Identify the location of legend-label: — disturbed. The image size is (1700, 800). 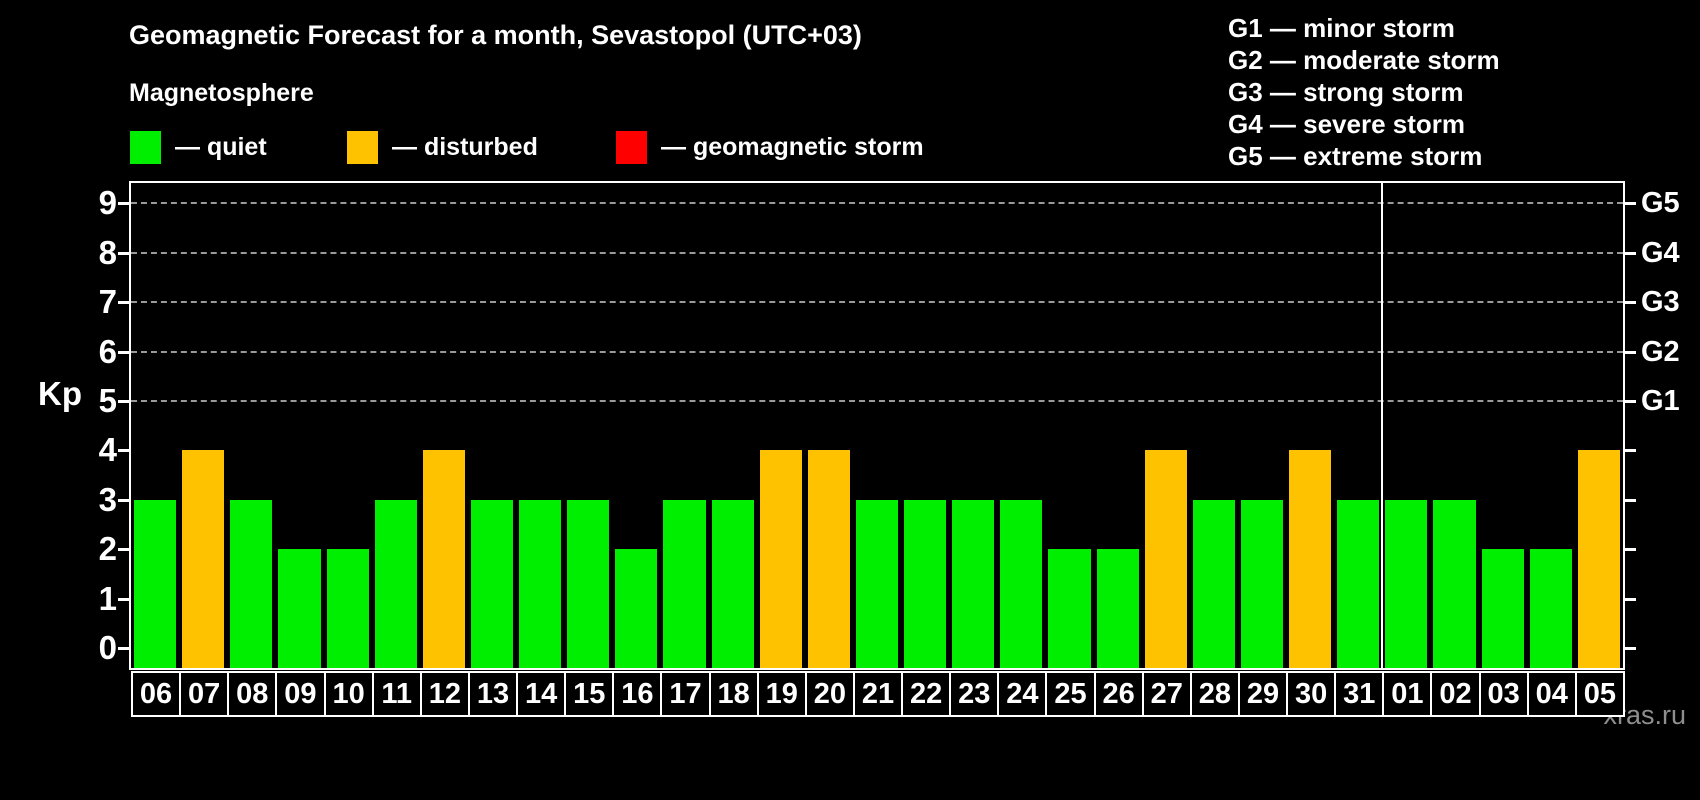
(465, 147).